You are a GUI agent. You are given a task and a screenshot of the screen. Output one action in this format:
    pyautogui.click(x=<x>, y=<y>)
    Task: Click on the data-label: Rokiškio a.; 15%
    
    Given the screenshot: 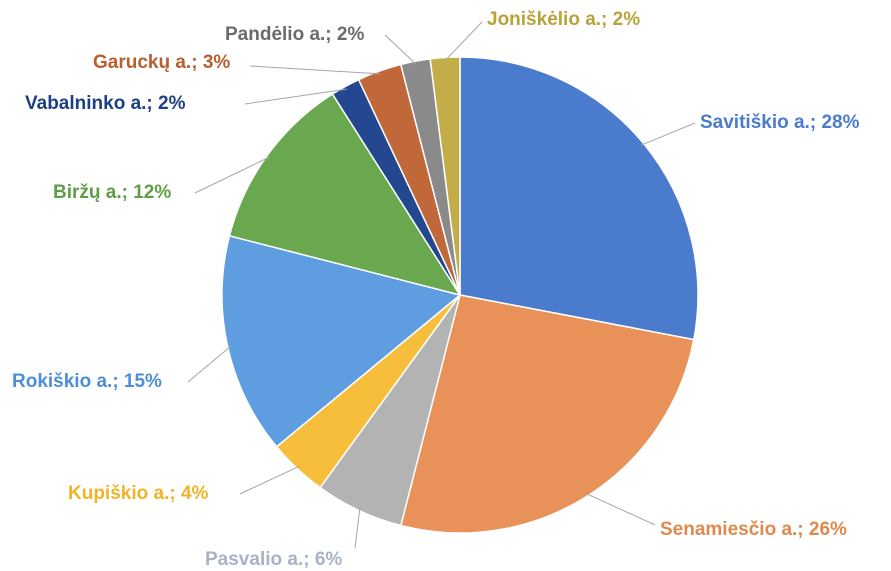 What is the action you would take?
    pyautogui.click(x=87, y=381)
    